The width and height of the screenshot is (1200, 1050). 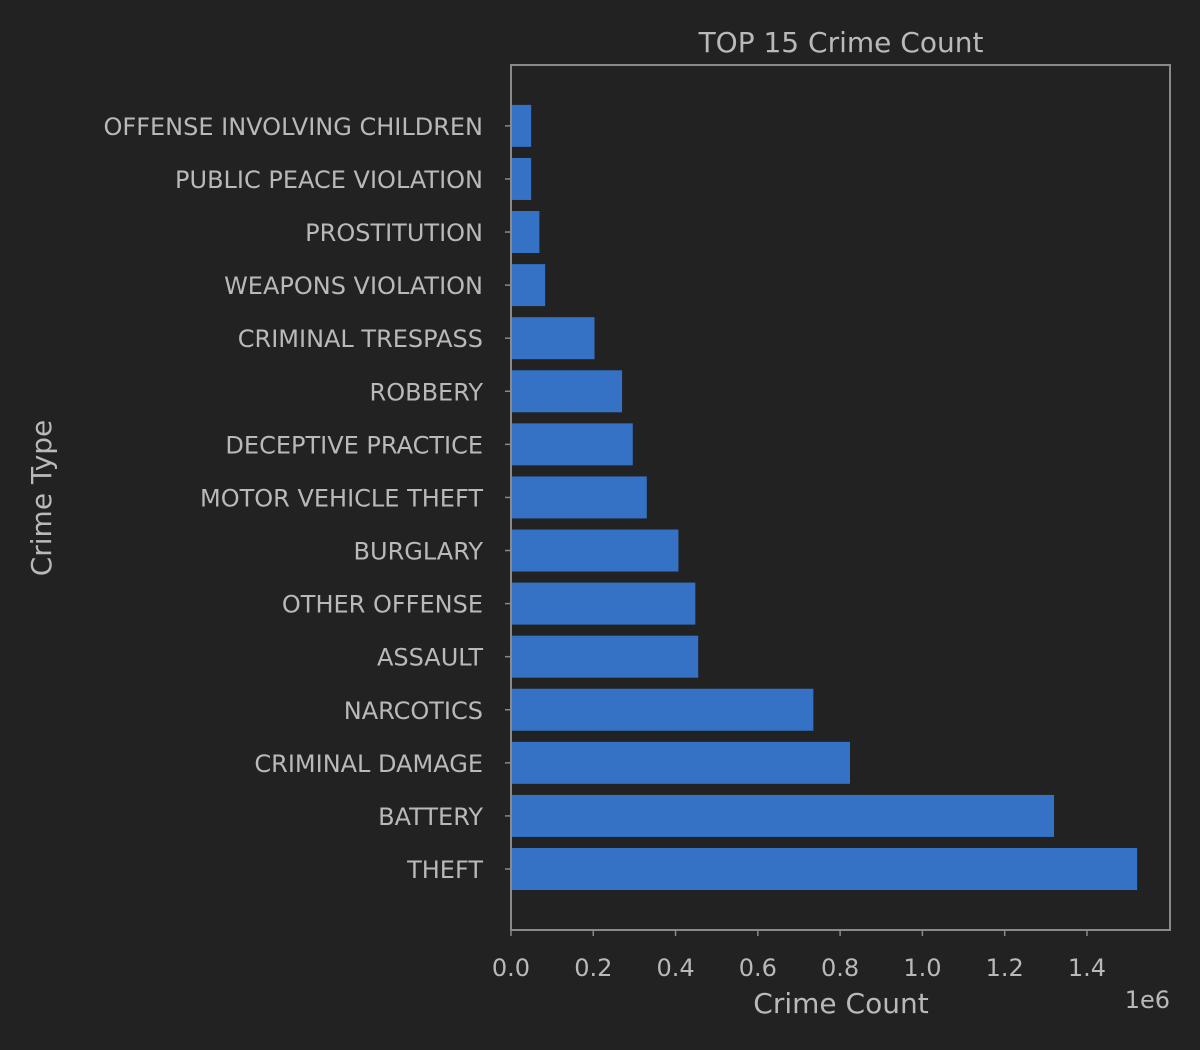 I want to click on y-tick-label: CRIMINAL DAMAGE, so click(x=368, y=764).